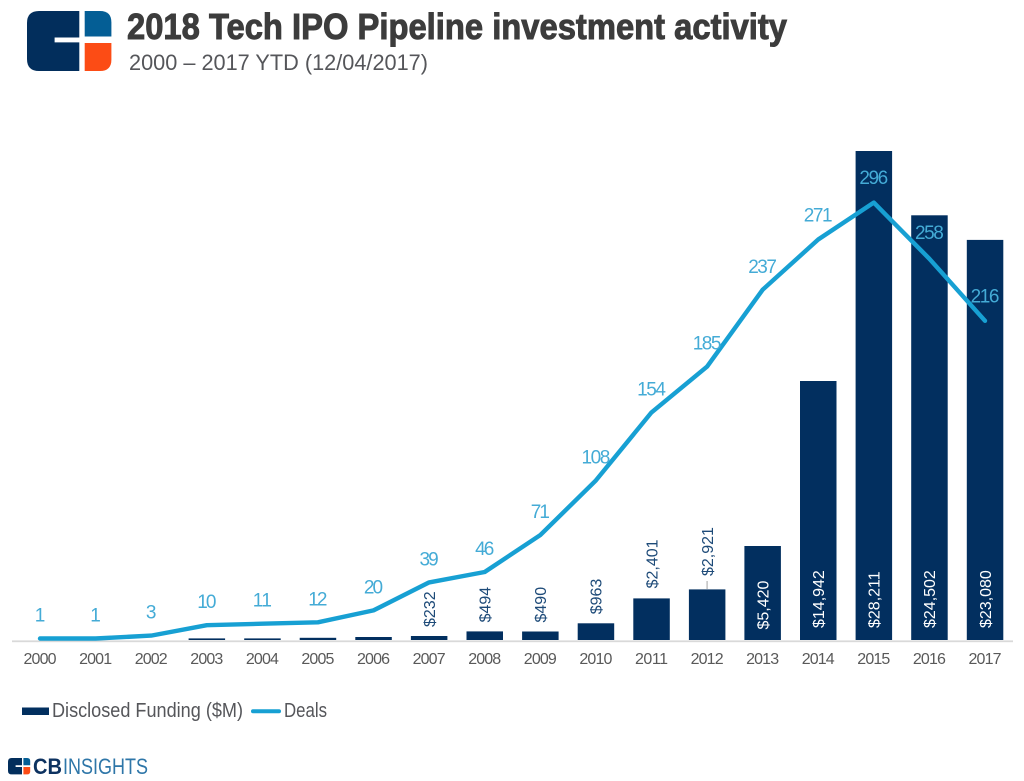  I want to click on svg-text: $494, so click(486, 605).